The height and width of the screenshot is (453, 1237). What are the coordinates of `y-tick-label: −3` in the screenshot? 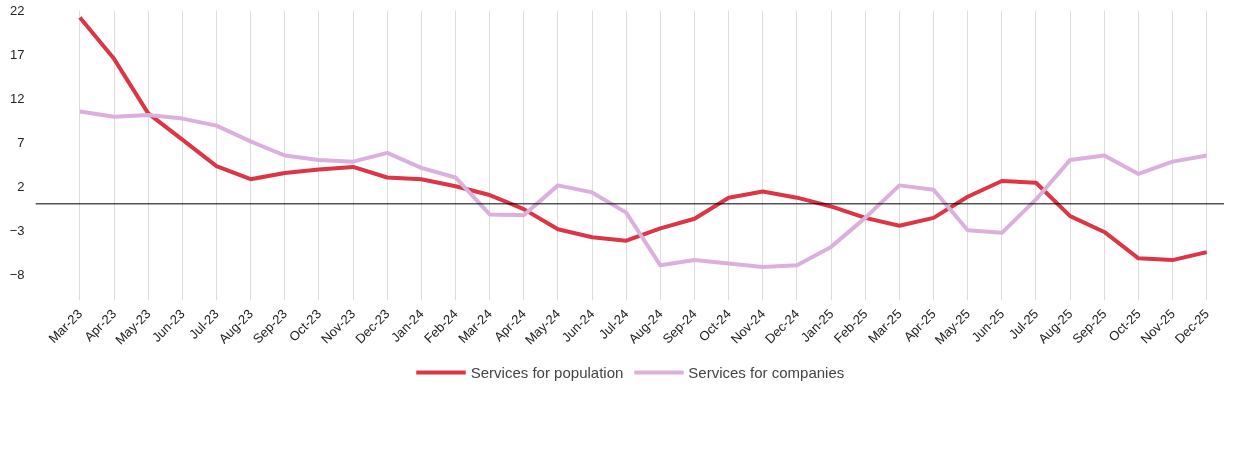 It's located at (17, 230).